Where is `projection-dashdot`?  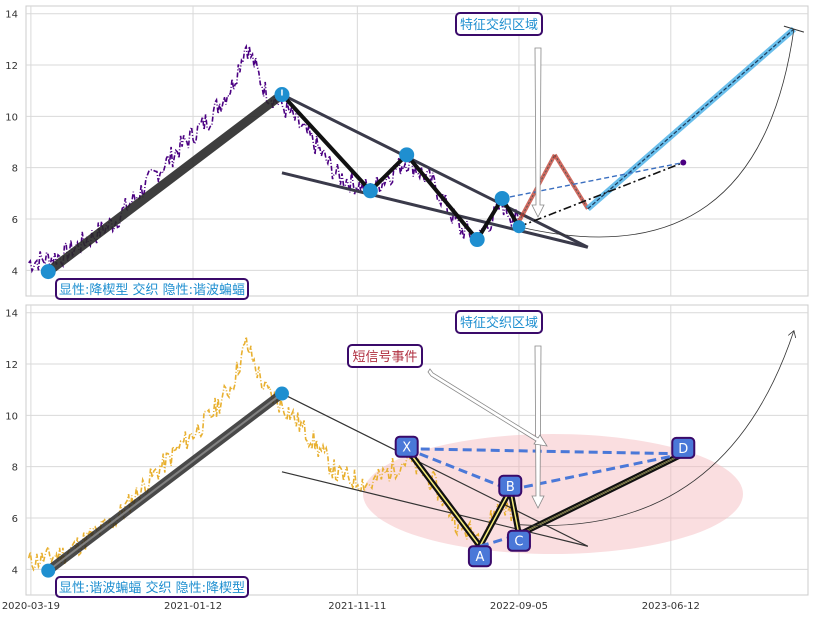
projection-dashdot is located at coordinates (601, 194).